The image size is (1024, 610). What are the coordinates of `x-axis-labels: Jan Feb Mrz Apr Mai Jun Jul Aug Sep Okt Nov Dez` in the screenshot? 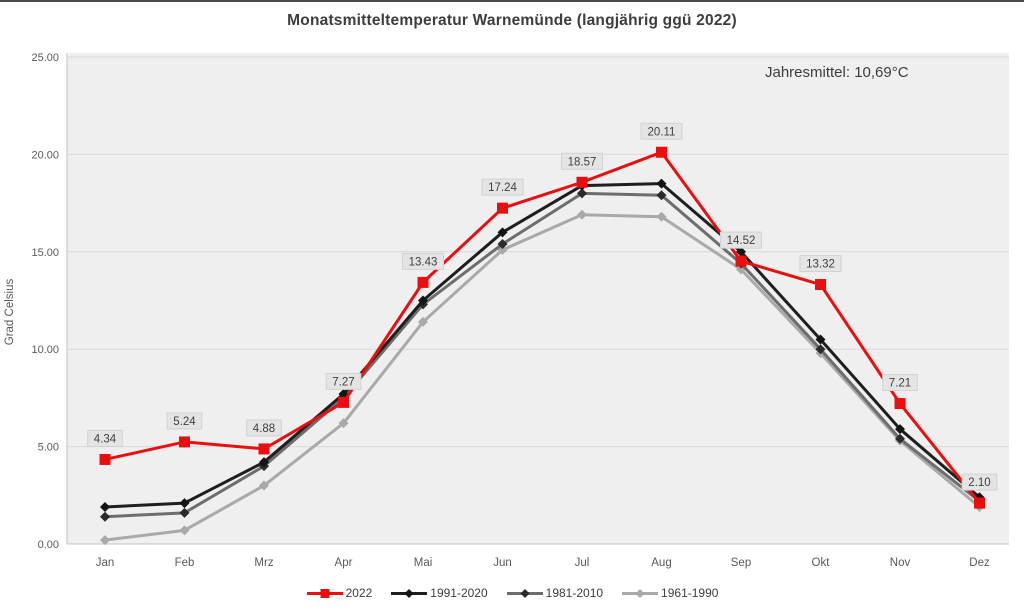 It's located at (543, 563).